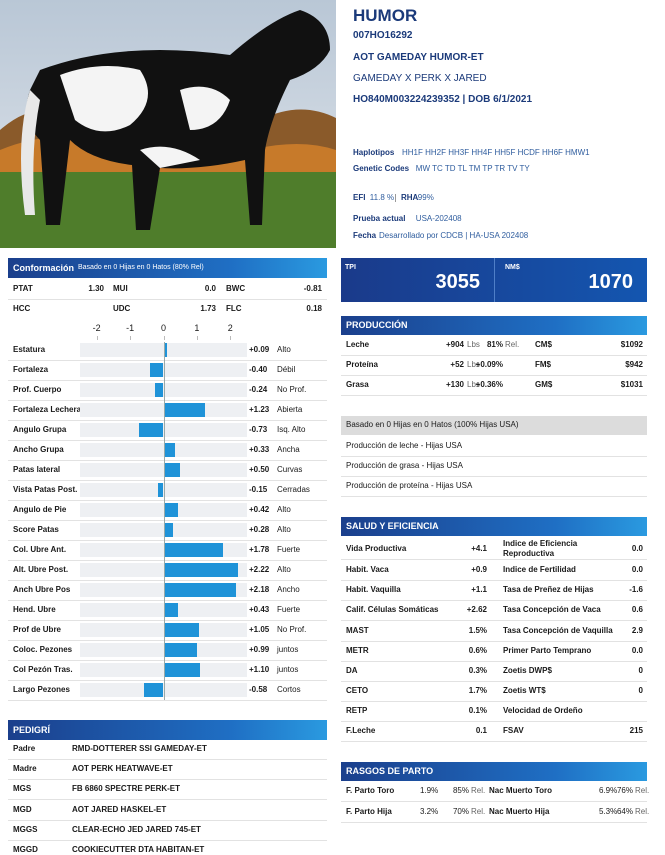 This screenshot has height=855, width=665. What do you see at coordinates (234, 308) in the screenshot?
I see `summary-label: FLC` at bounding box center [234, 308].